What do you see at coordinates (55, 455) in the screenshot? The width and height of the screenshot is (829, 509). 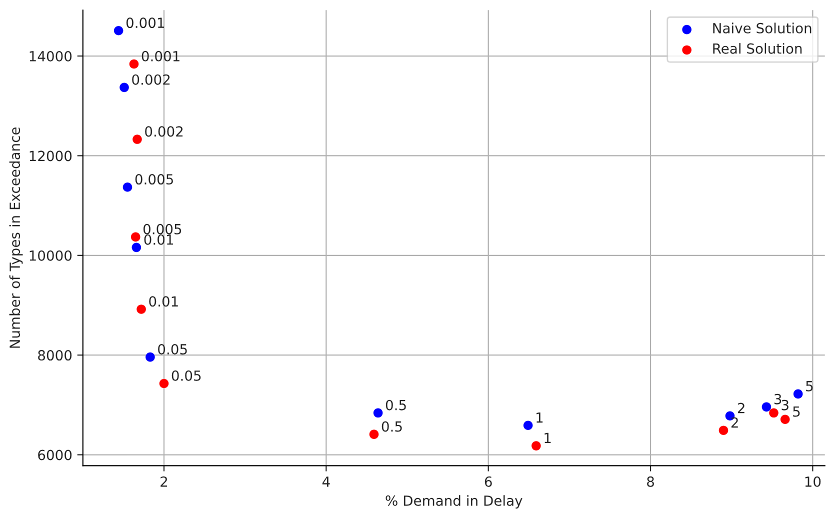 I see `y-tick-label: 6000` at bounding box center [55, 455].